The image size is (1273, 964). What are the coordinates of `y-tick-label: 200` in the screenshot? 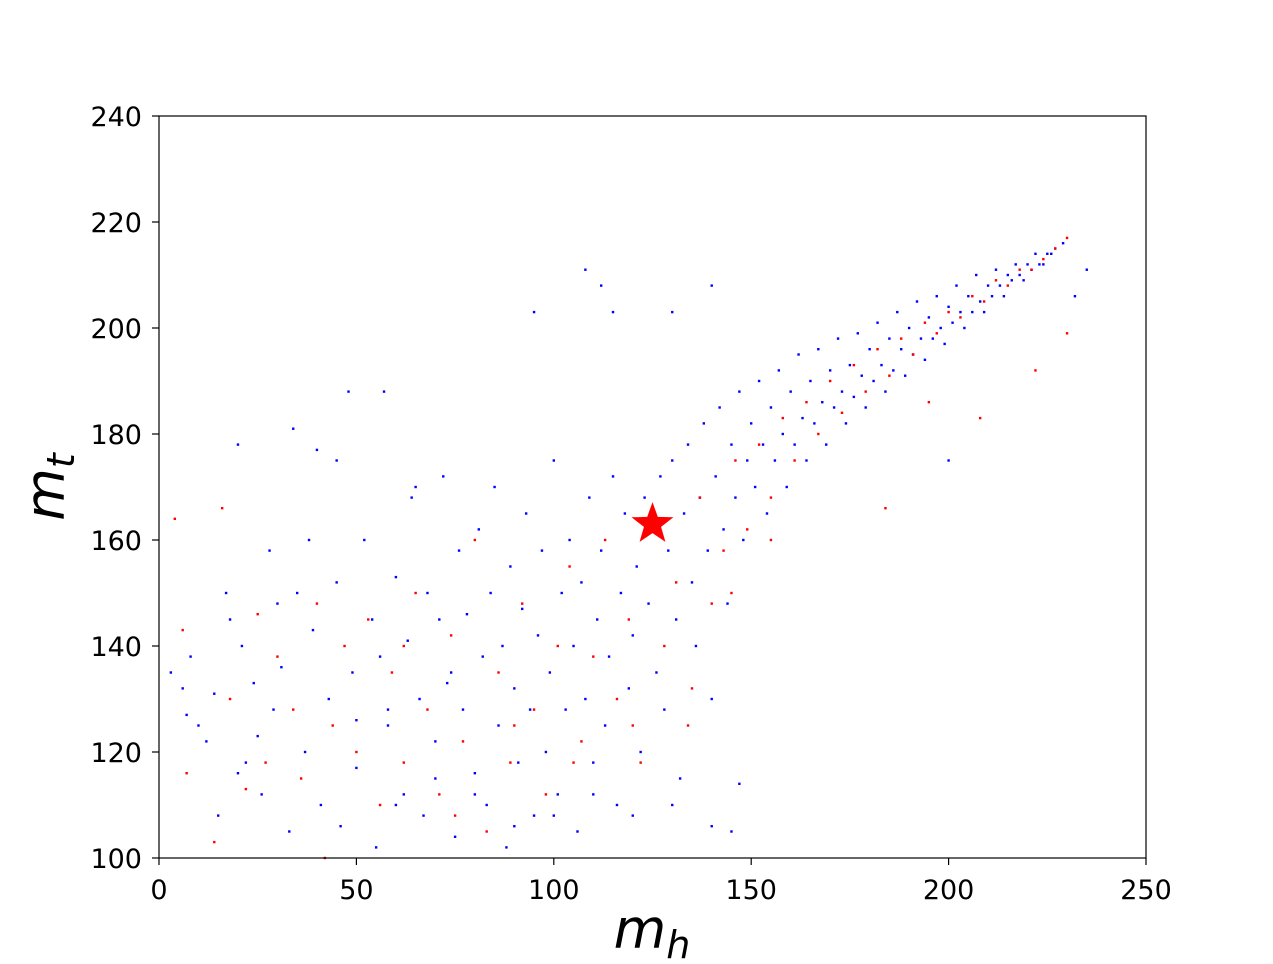 It's located at (116, 329).